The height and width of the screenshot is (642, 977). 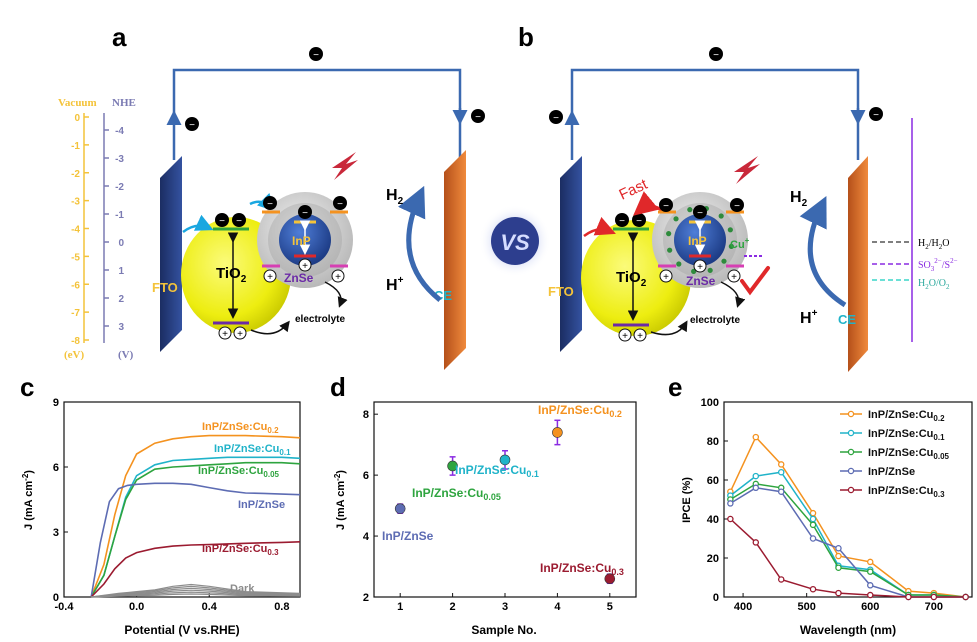 I want to click on point-label: InP/ZnSe:Cu0.1, so click(x=497, y=471).